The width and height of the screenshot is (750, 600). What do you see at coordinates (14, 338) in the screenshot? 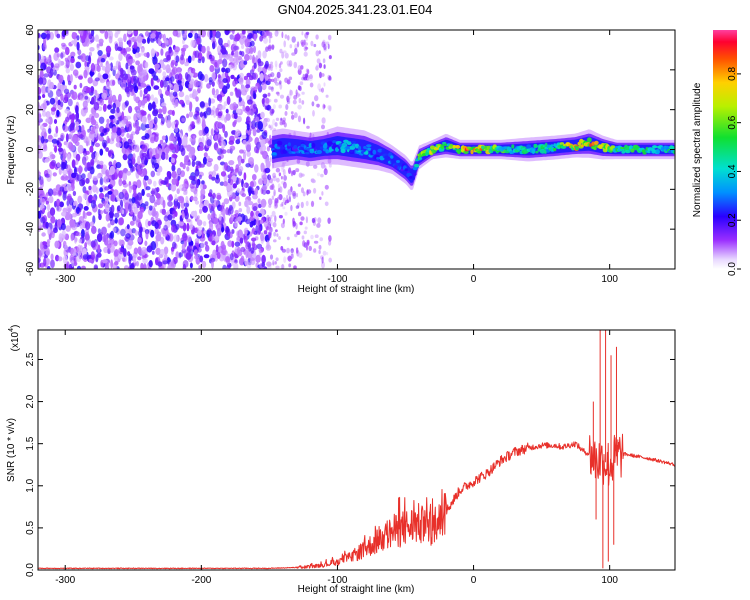
I see `svg-text: (x104)` at bounding box center [14, 338].